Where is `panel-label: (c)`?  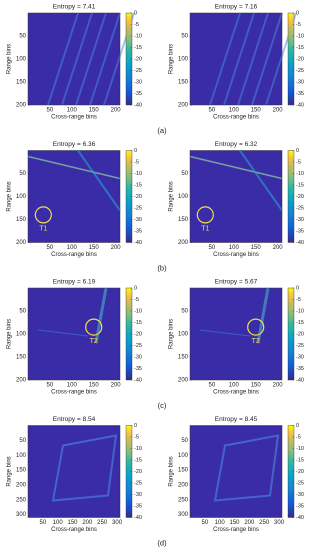
panel-label: (c) is located at coordinates (162, 405).